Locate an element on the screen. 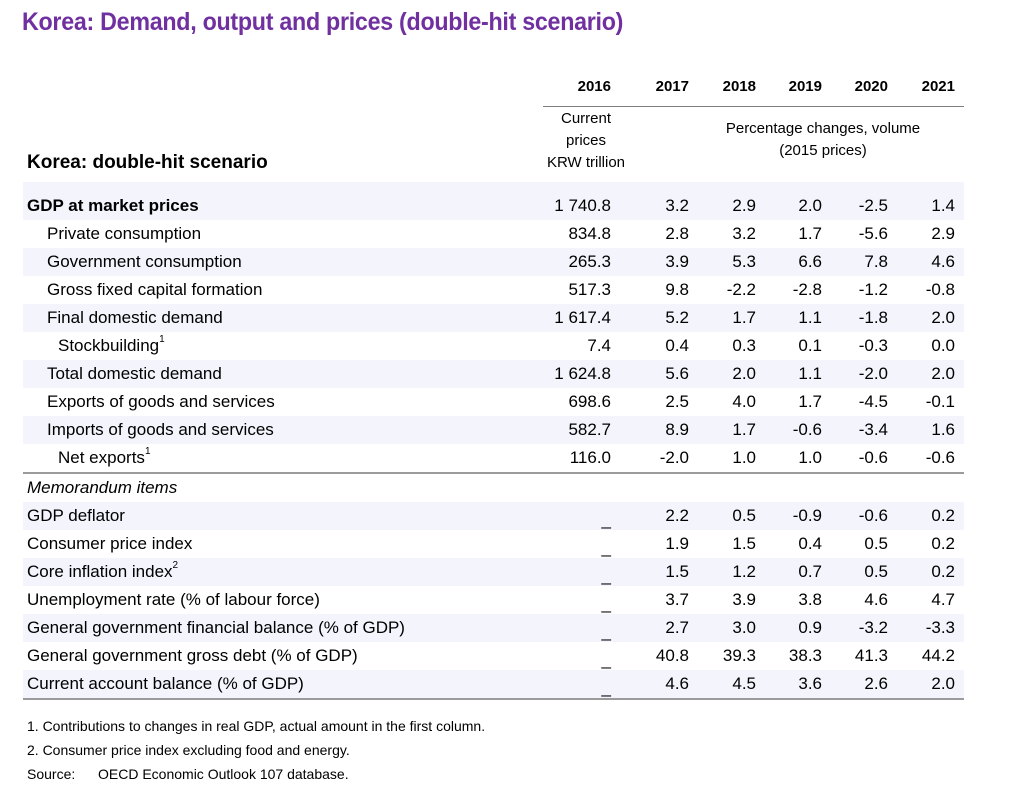  cell-2021: 4.7 is located at coordinates (943, 599).